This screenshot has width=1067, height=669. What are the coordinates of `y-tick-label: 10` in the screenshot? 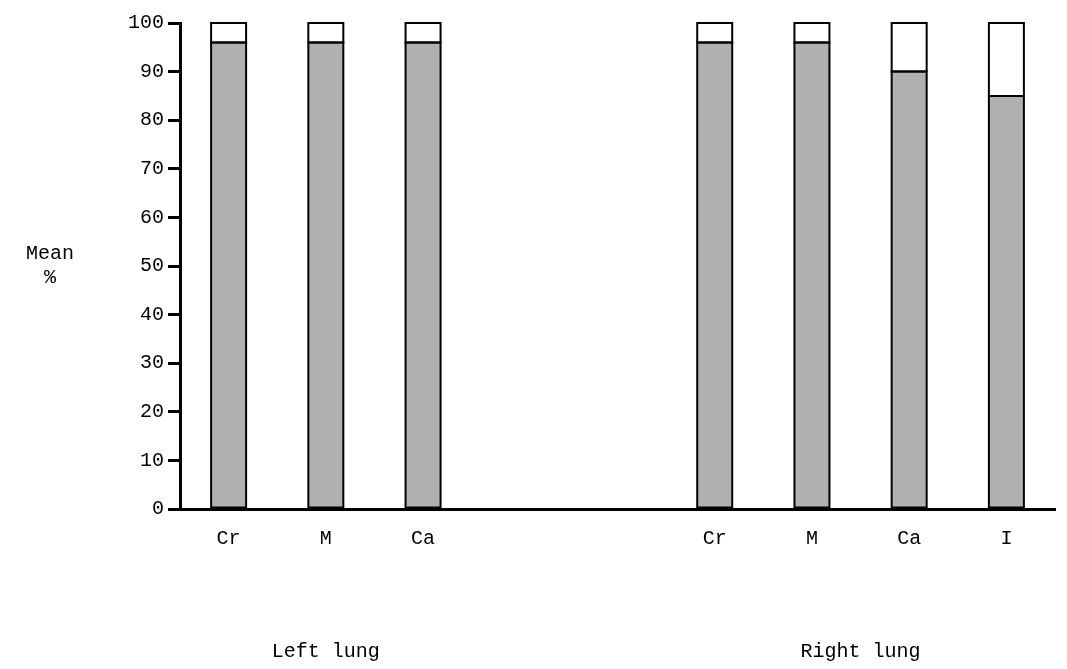 It's located at (151, 460).